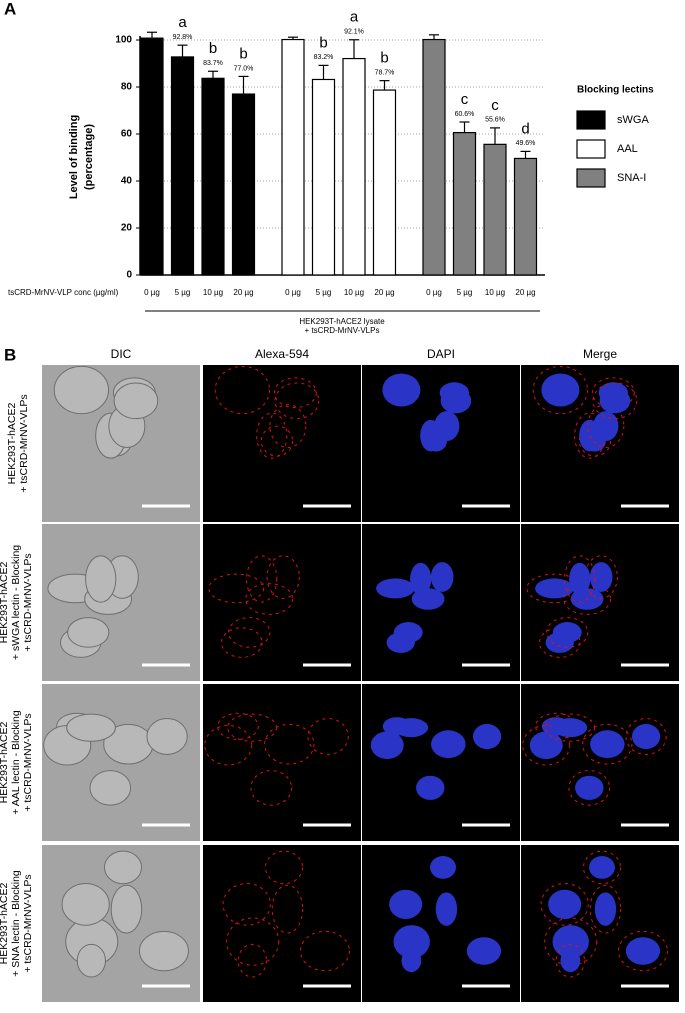  What do you see at coordinates (121, 354) in the screenshot?
I see `column-header: DIC` at bounding box center [121, 354].